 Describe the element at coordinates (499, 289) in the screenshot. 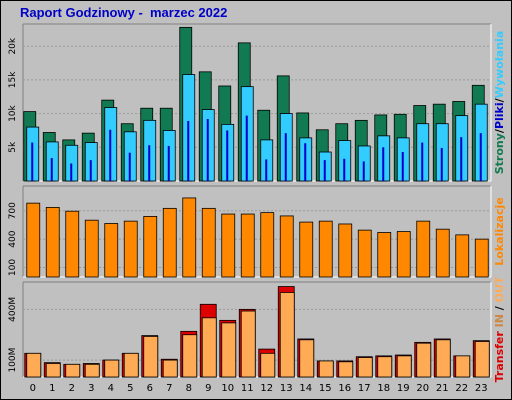

I see `legend-entry: OUT` at that location.